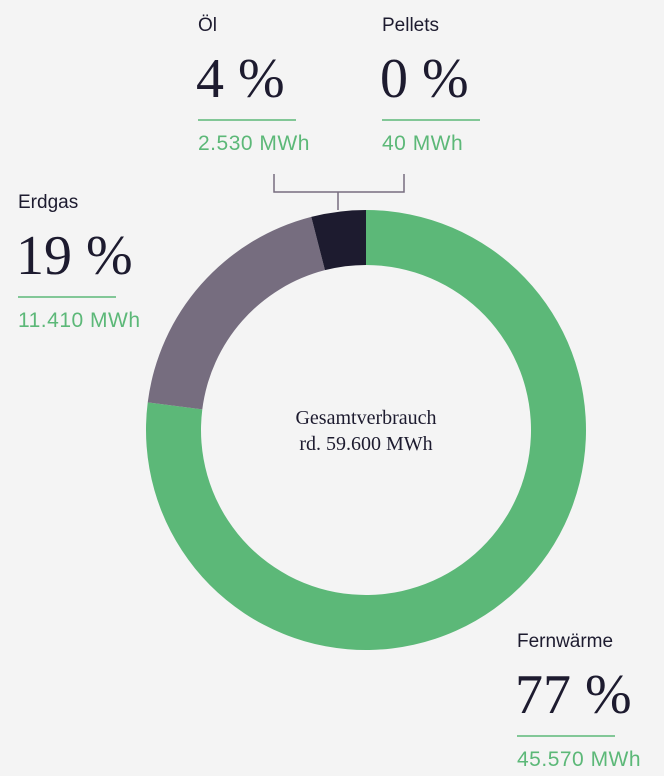  Describe the element at coordinates (74, 256) in the screenshot. I see `segment-percent: 19 %` at that location.